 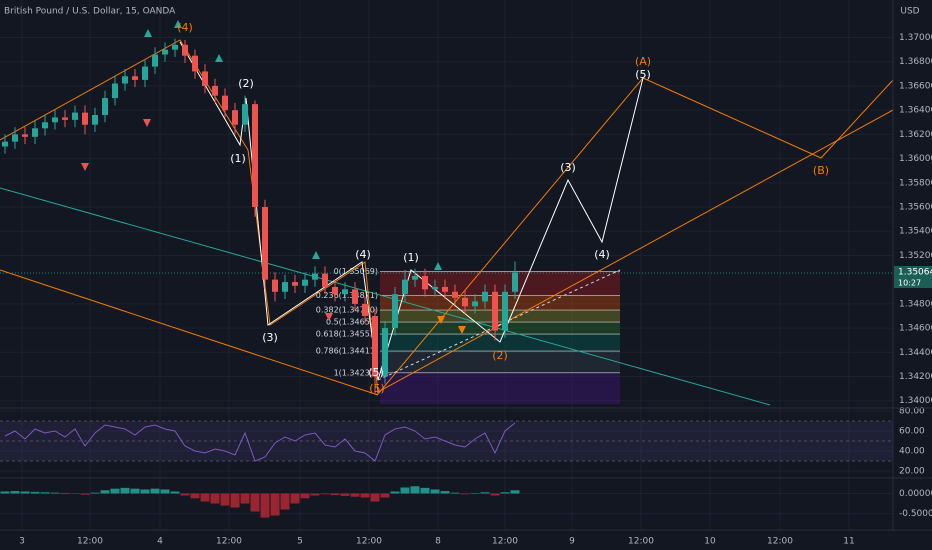 I want to click on y-tick-label: 1.35400, so click(x=915, y=232).